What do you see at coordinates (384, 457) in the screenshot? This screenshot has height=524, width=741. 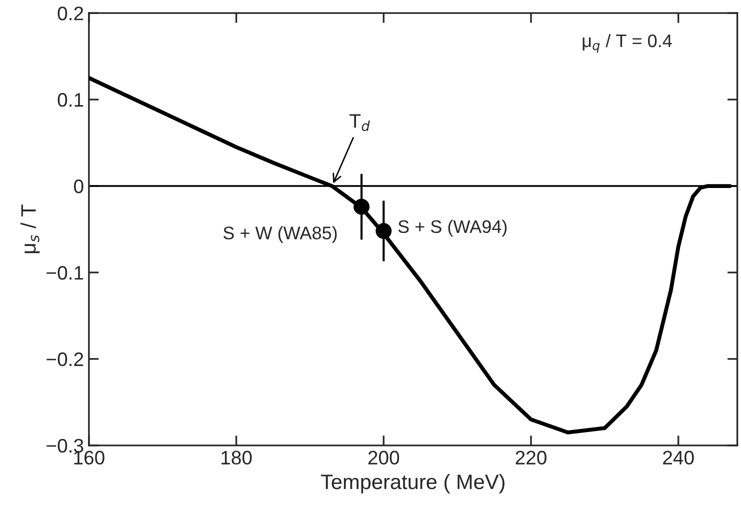 I see `x-tick-label: 200` at bounding box center [384, 457].